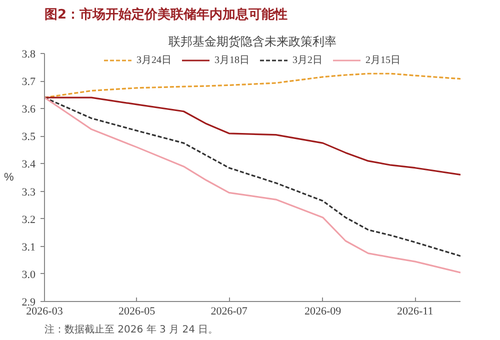  What do you see at coordinates (29, 274) in the screenshot?
I see `y-tick-label: 3.0` at bounding box center [29, 274].